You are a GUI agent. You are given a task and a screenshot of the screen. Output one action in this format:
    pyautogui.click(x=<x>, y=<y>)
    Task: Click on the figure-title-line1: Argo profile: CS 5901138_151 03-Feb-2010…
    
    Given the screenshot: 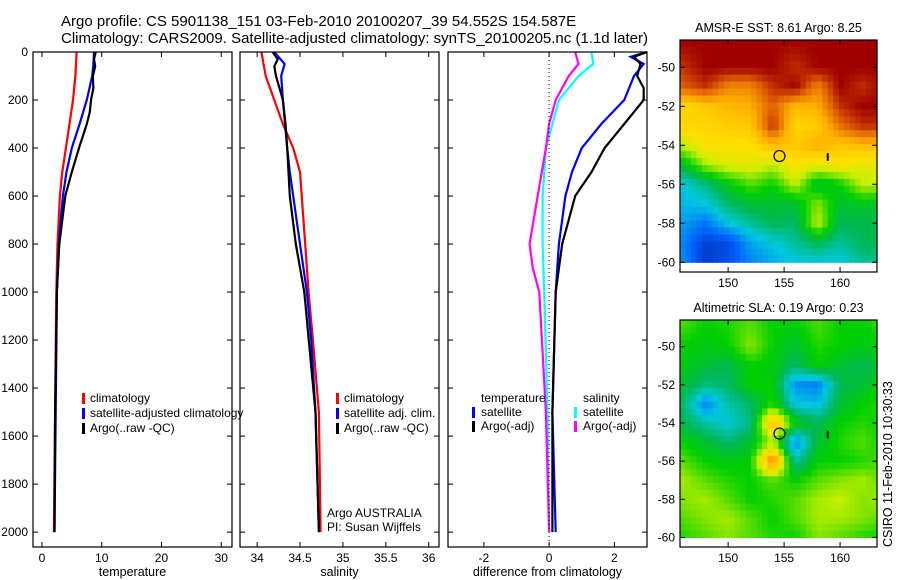 What is the action you would take?
    pyautogui.click(x=319, y=21)
    